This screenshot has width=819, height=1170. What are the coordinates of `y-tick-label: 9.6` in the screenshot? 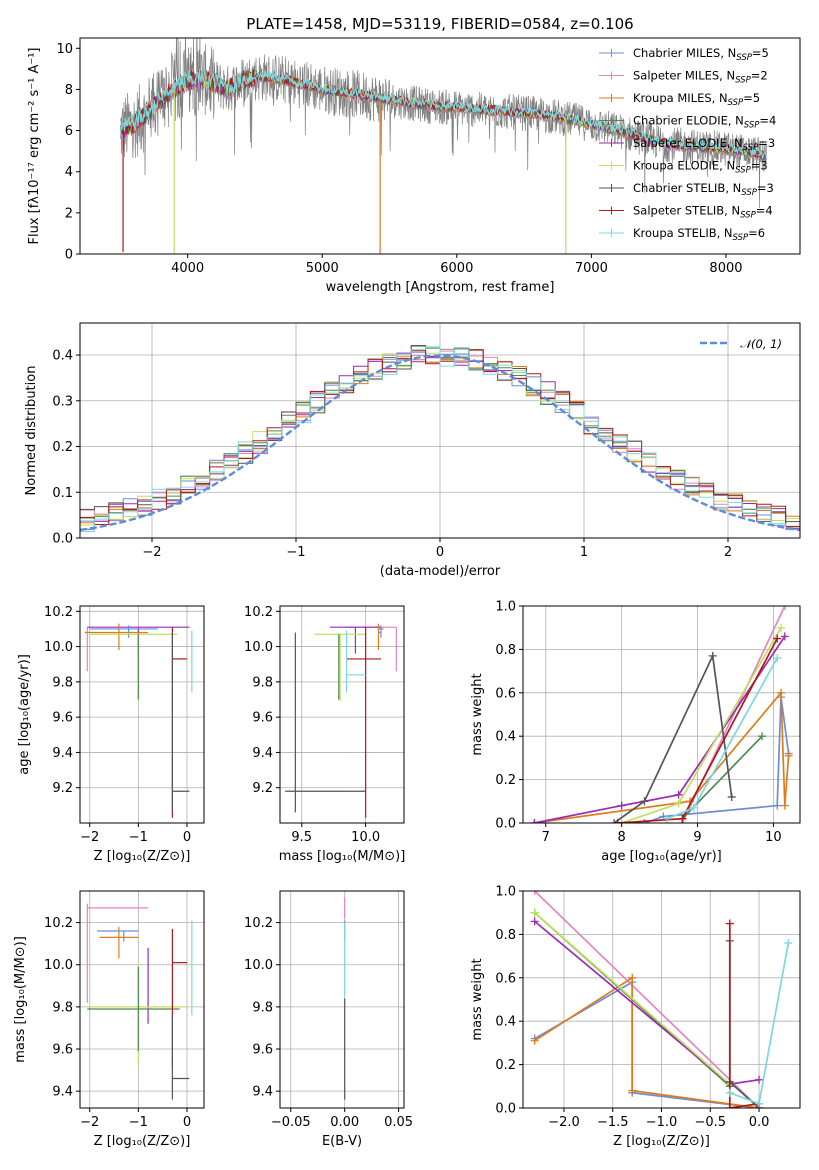 It's located at (62, 1050).